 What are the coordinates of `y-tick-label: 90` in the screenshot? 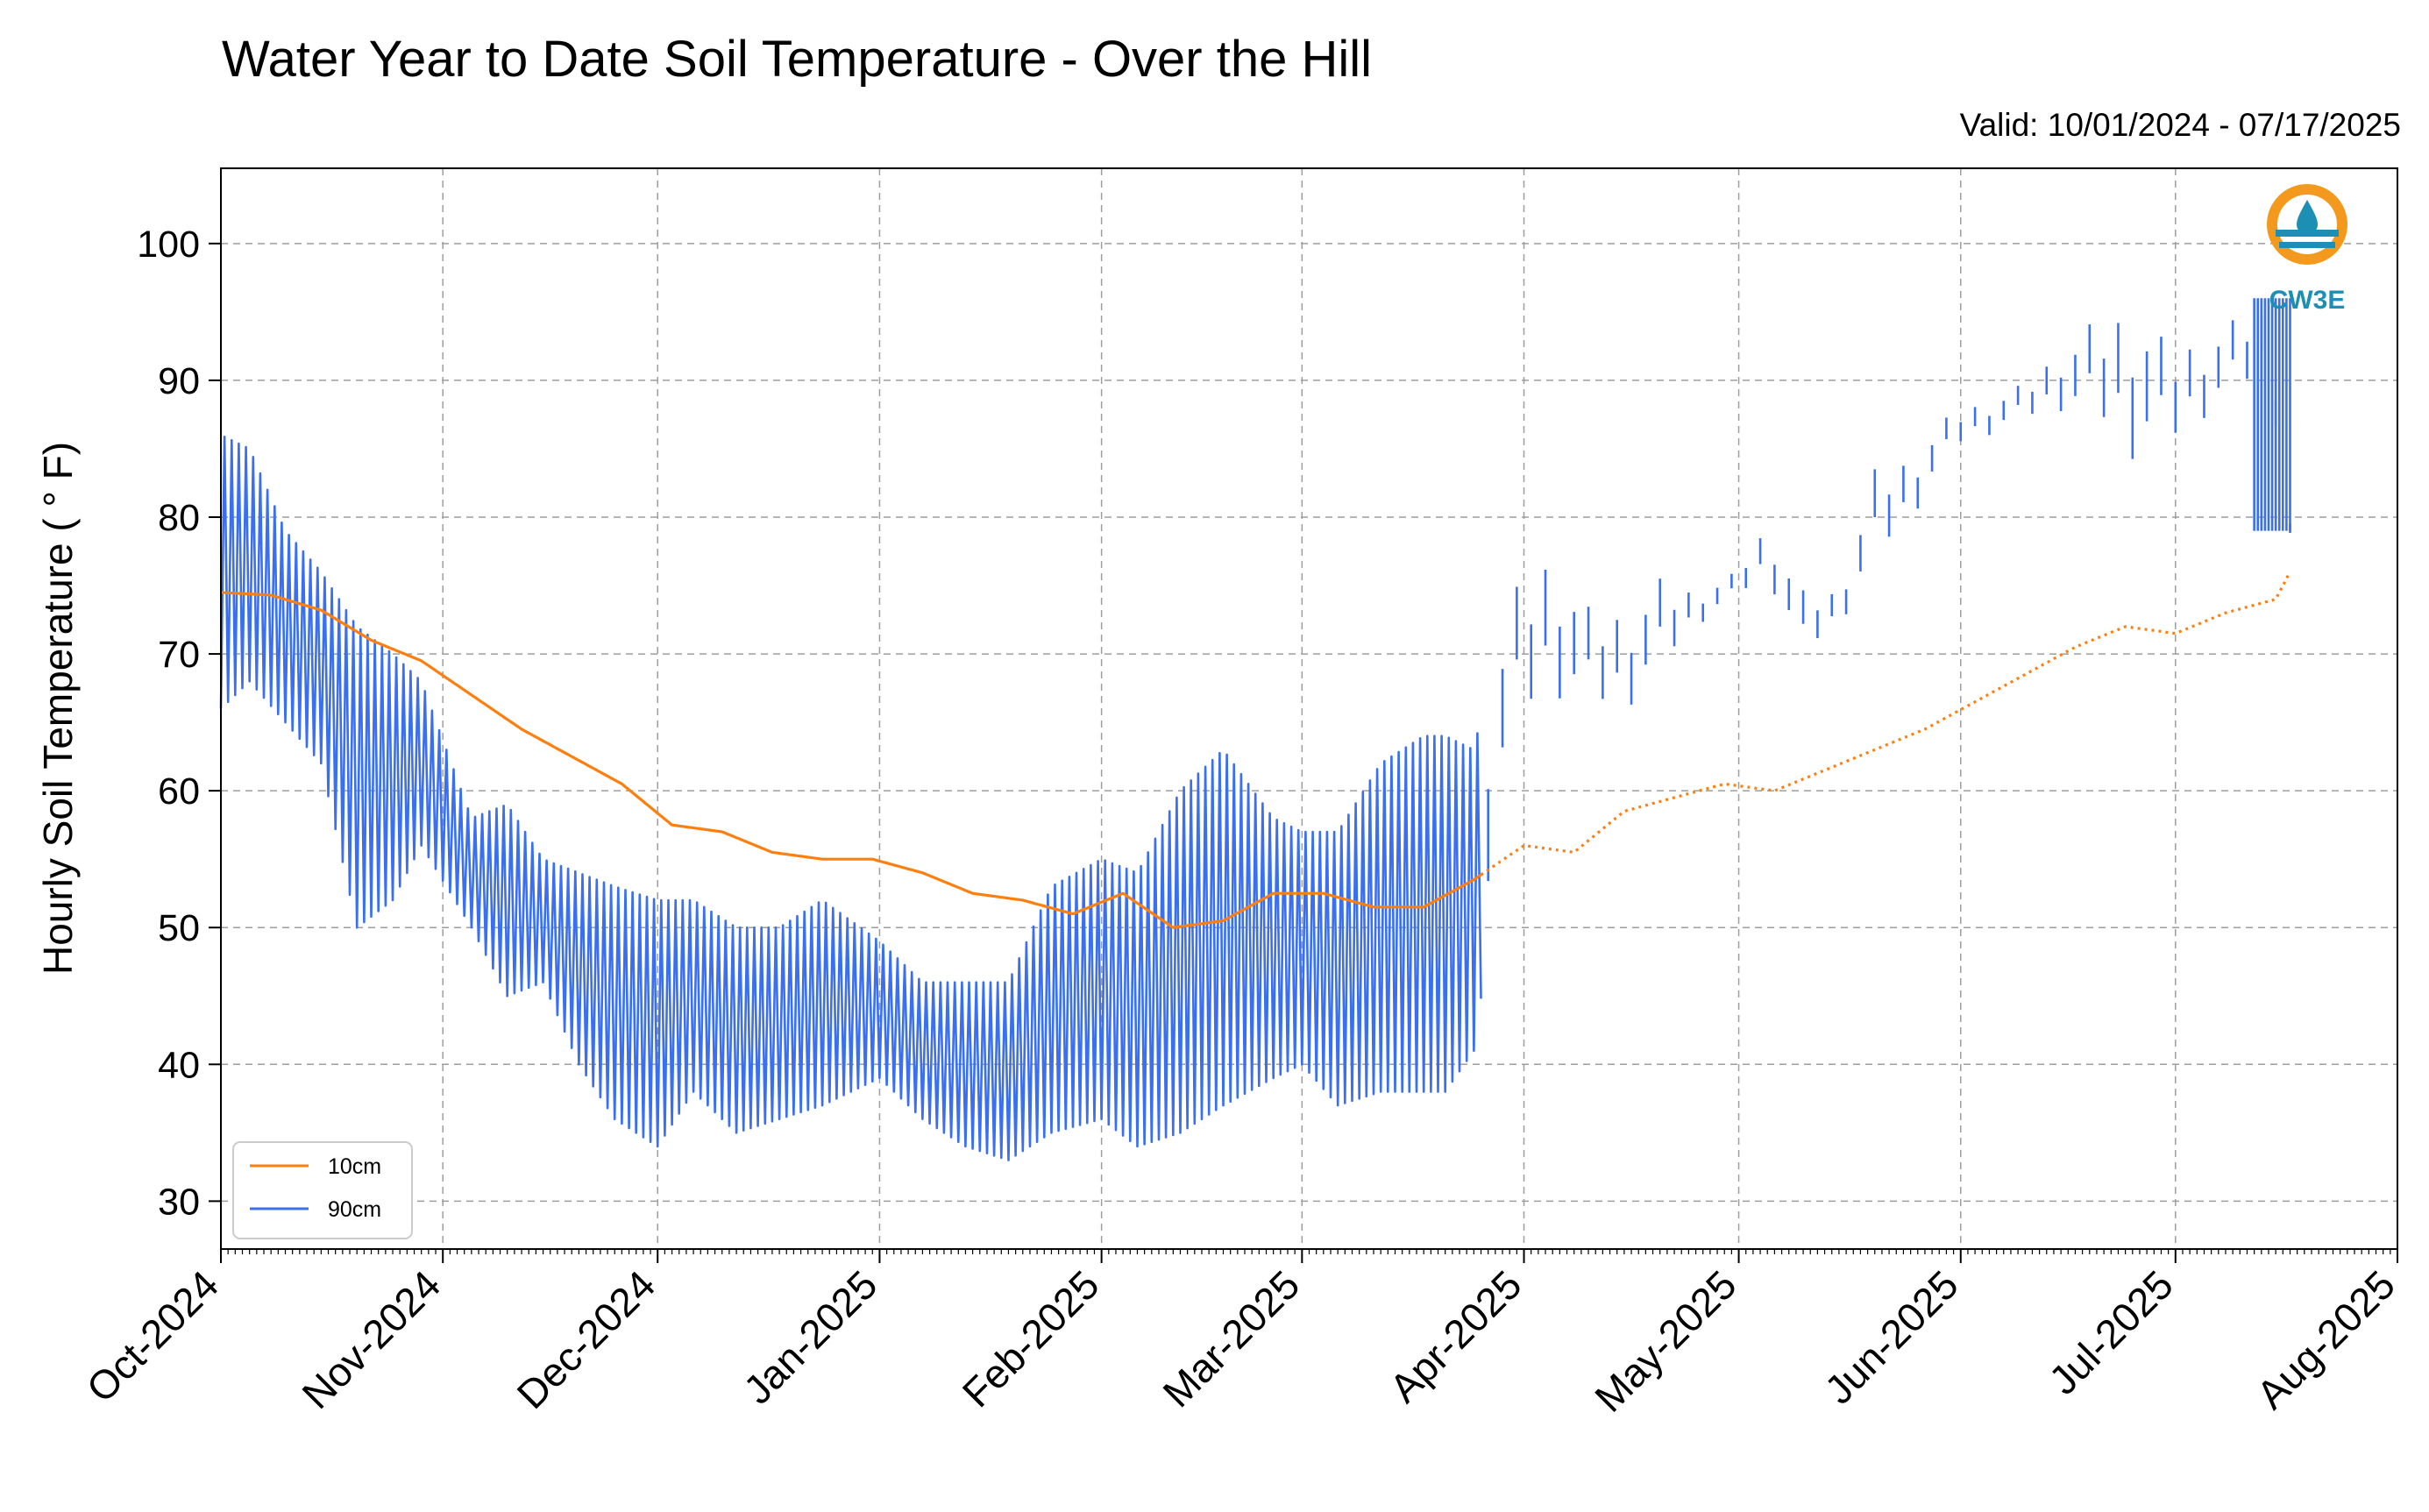 It's located at (179, 381).